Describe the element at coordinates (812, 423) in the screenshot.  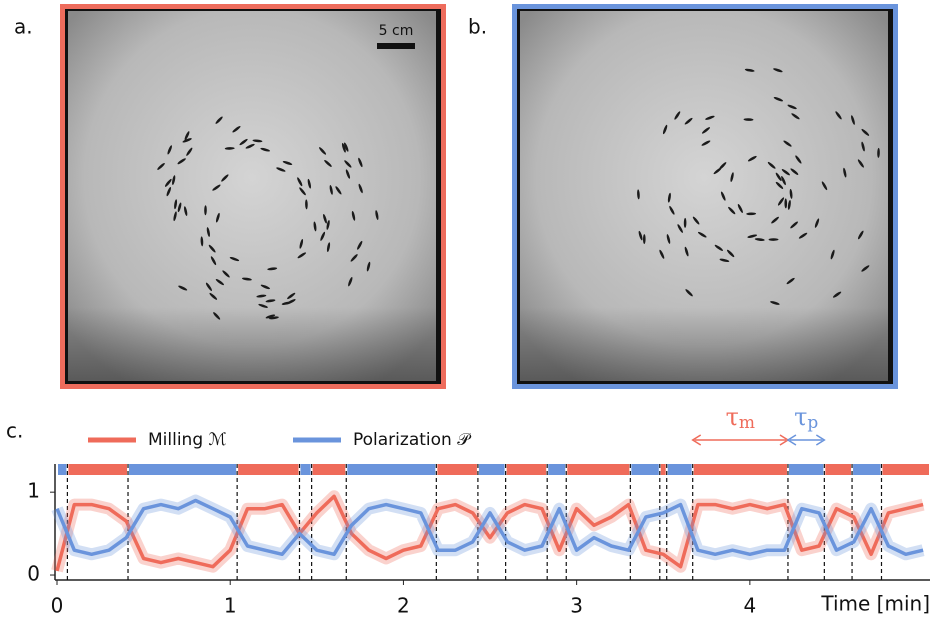
I see `subscript: p` at that location.